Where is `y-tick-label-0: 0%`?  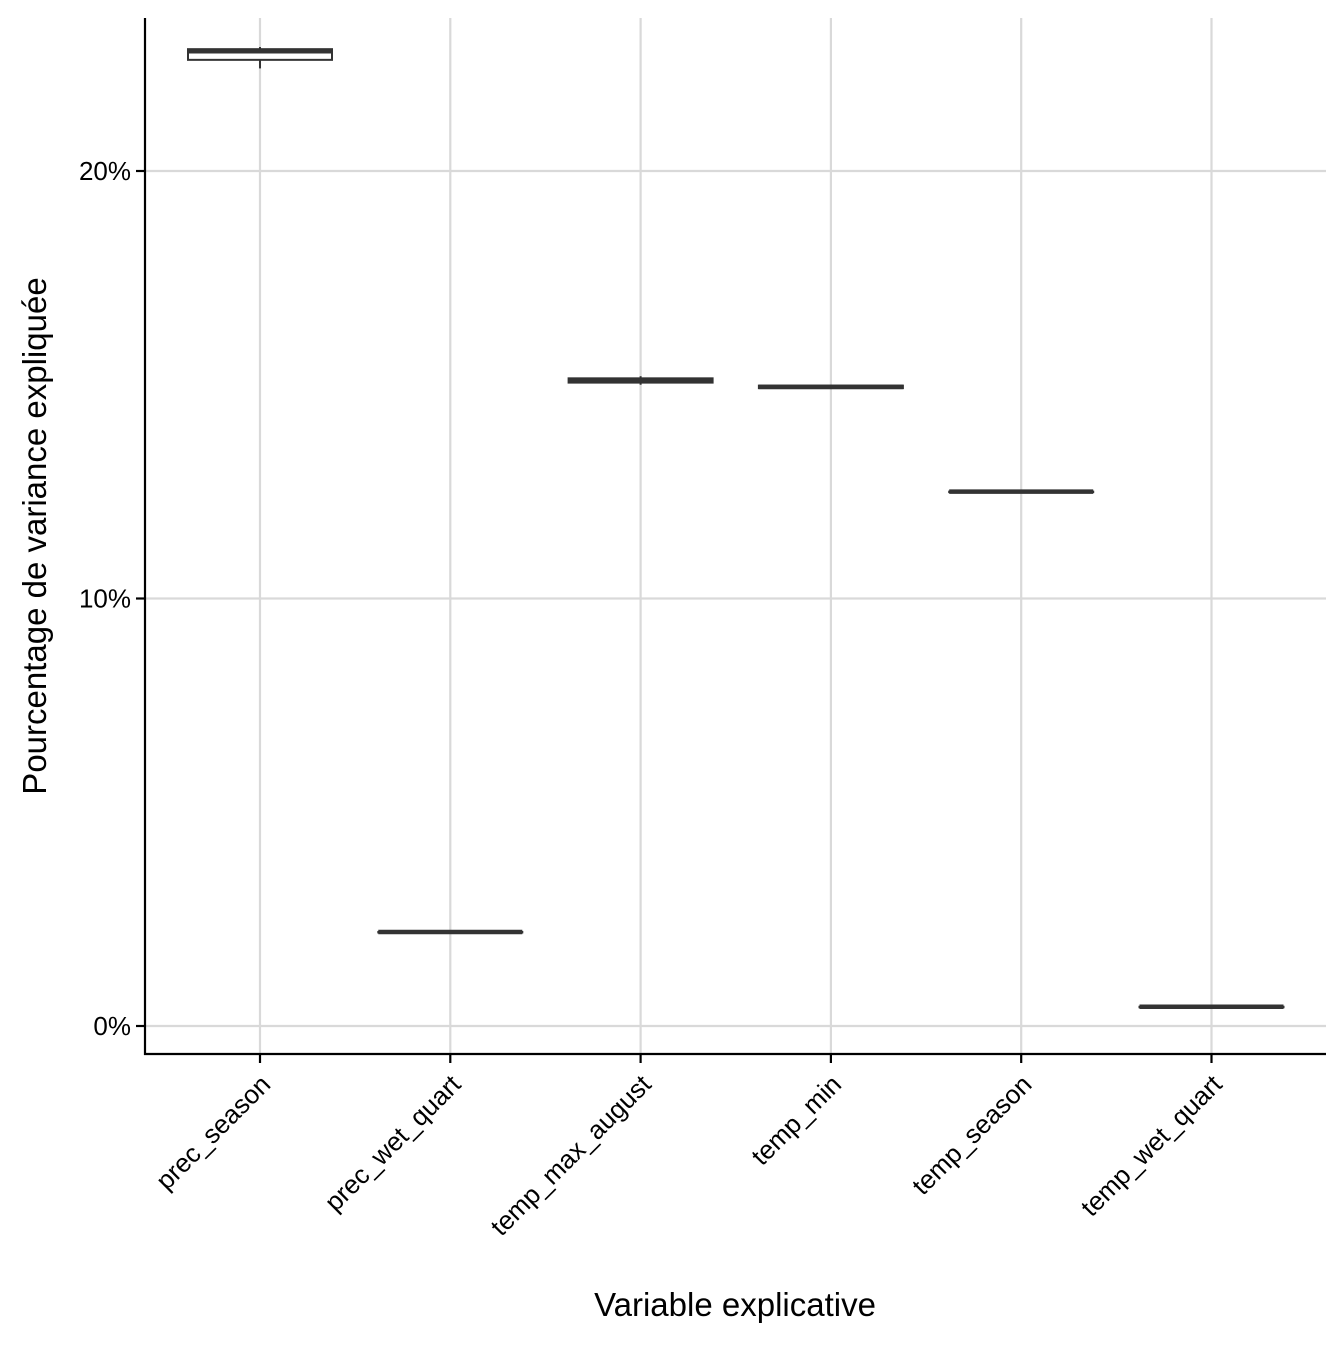
y-tick-label-0: 0% is located at coordinates (112, 1026).